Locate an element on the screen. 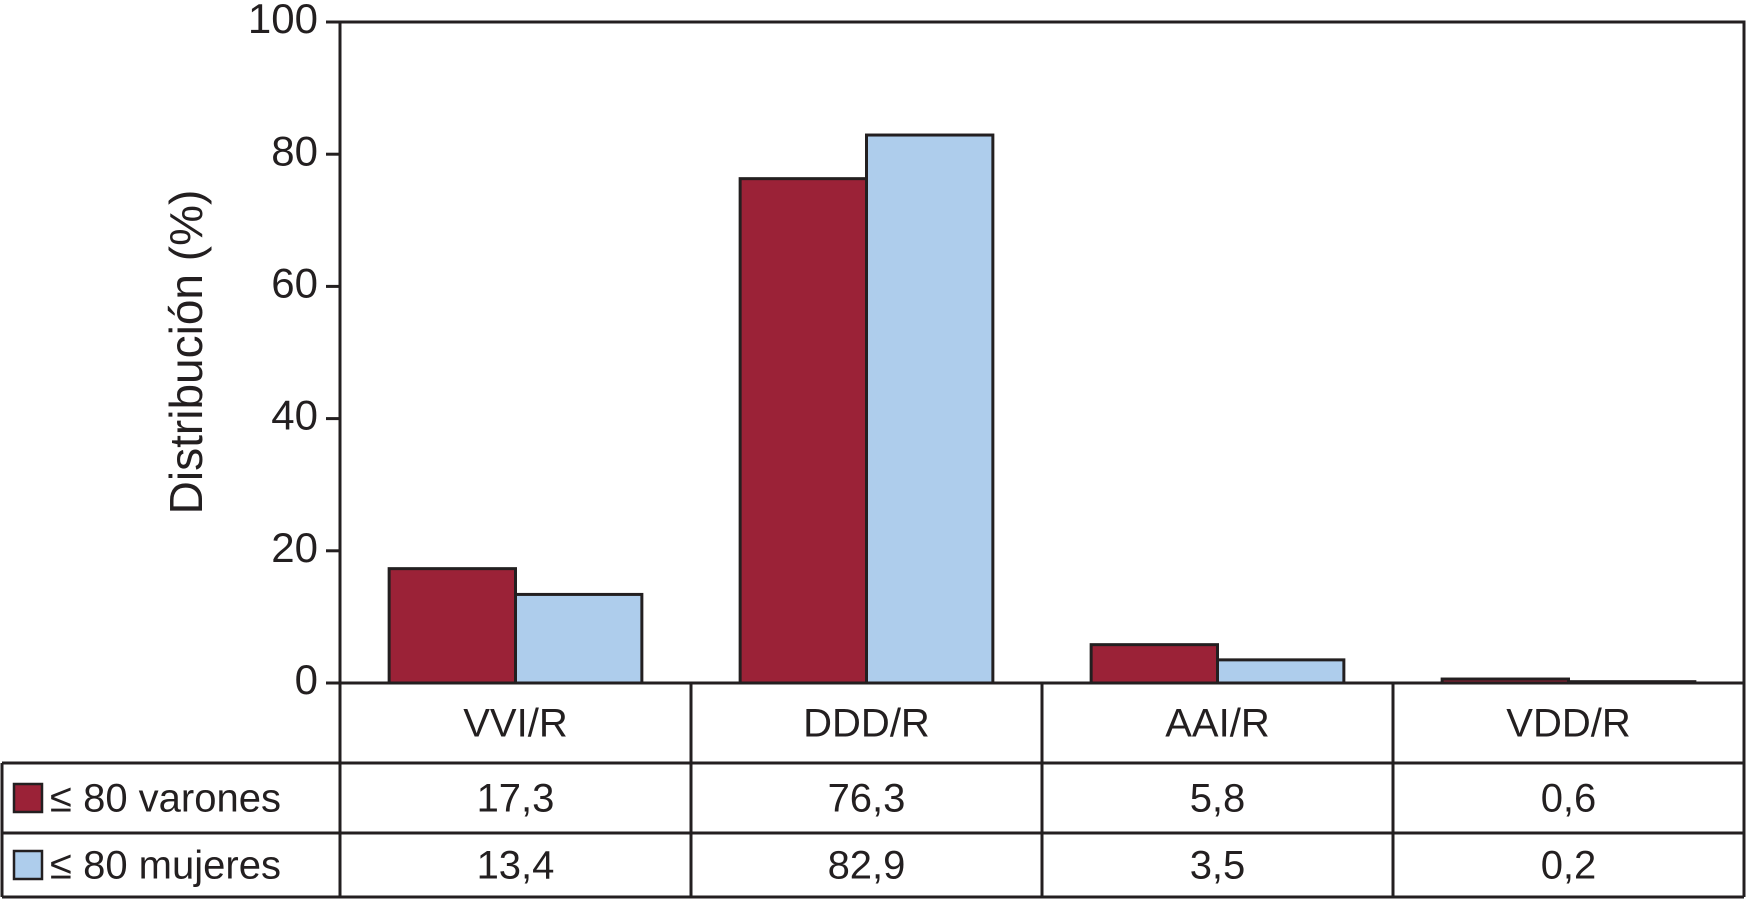  x-tick-label: VVI/R is located at coordinates (515, 724).